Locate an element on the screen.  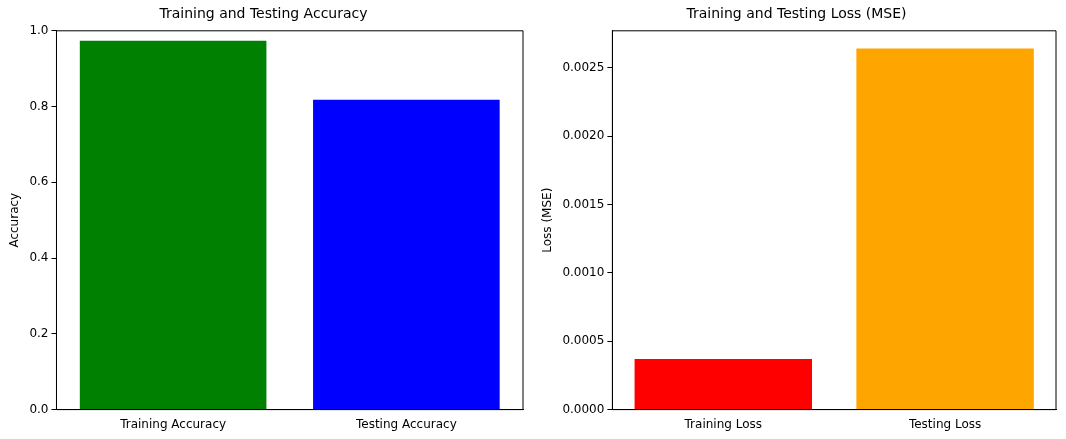
y-axis-title: Accuracy is located at coordinates (14, 220).